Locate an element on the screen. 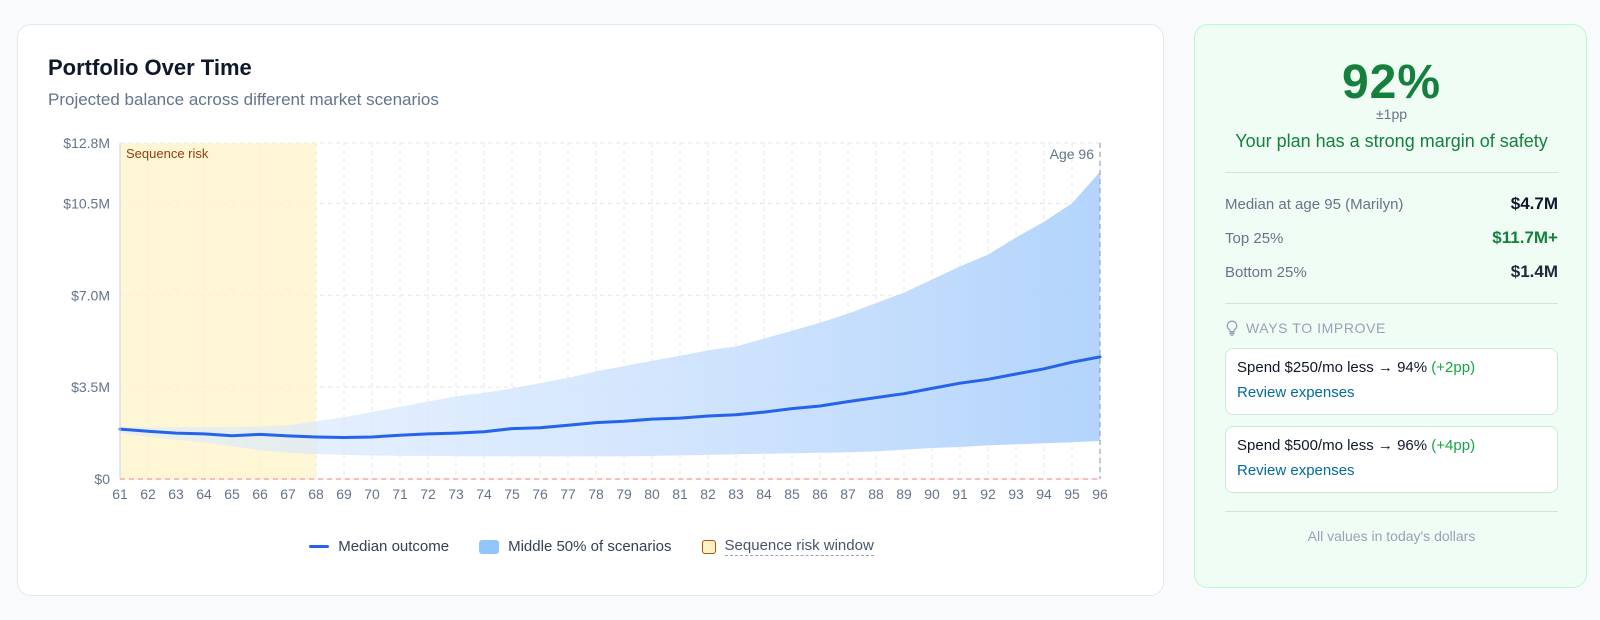 This screenshot has width=1600, height=620. legend-item-risk: Sequence risk window is located at coordinates (787, 546).